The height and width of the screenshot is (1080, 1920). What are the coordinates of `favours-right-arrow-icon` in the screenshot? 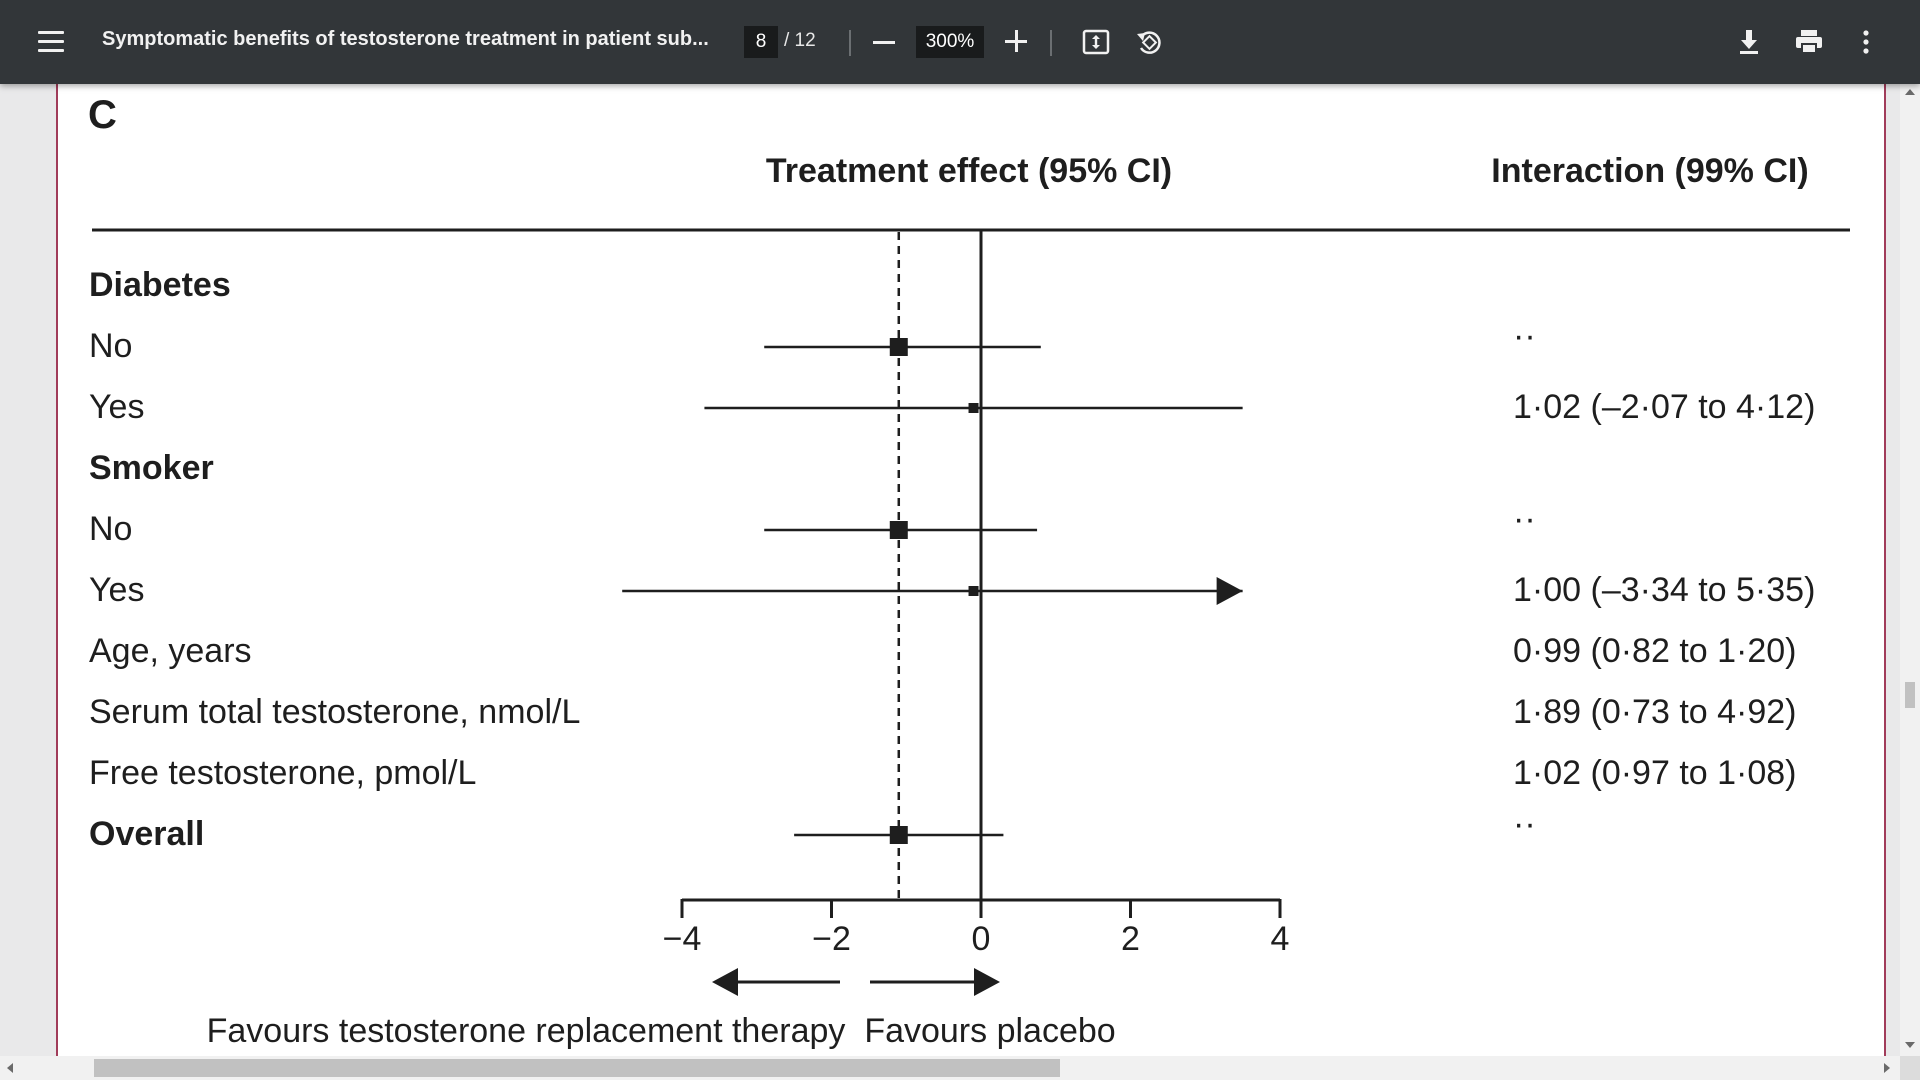 It's located at (987, 982).